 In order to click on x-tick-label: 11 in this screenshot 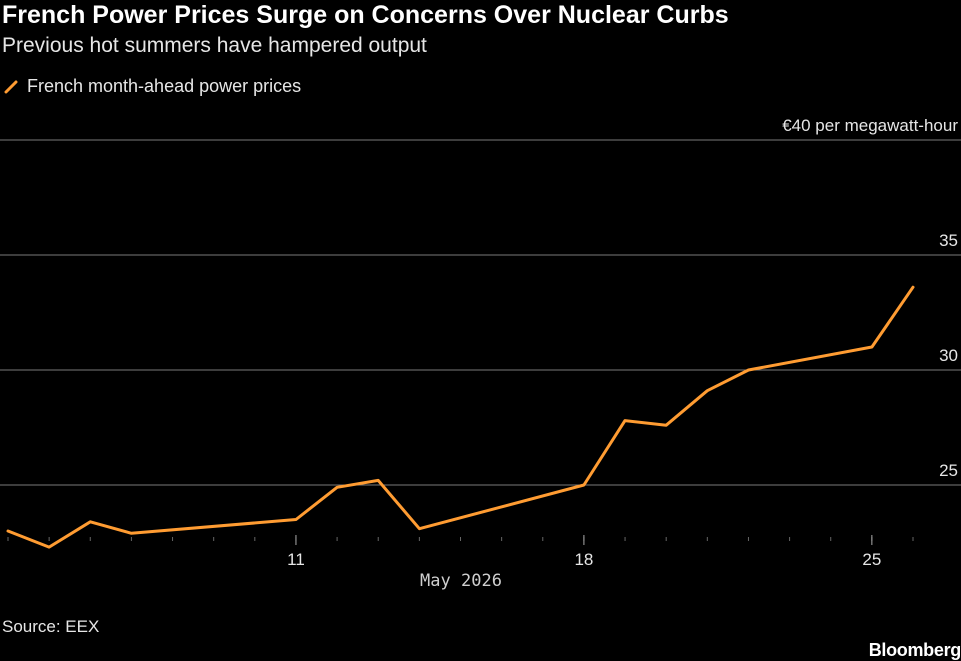, I will do `click(296, 559)`.